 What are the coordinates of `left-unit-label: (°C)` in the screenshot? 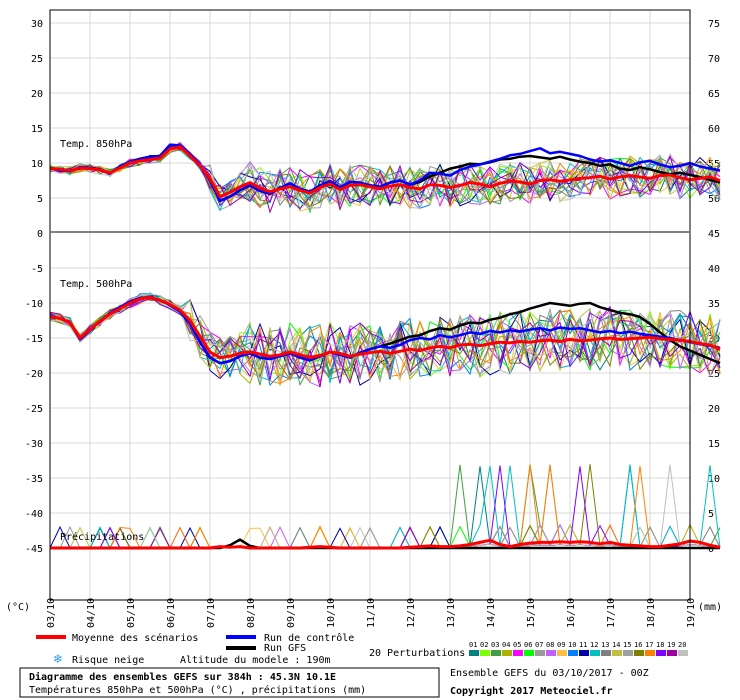 It's located at (18, 607).